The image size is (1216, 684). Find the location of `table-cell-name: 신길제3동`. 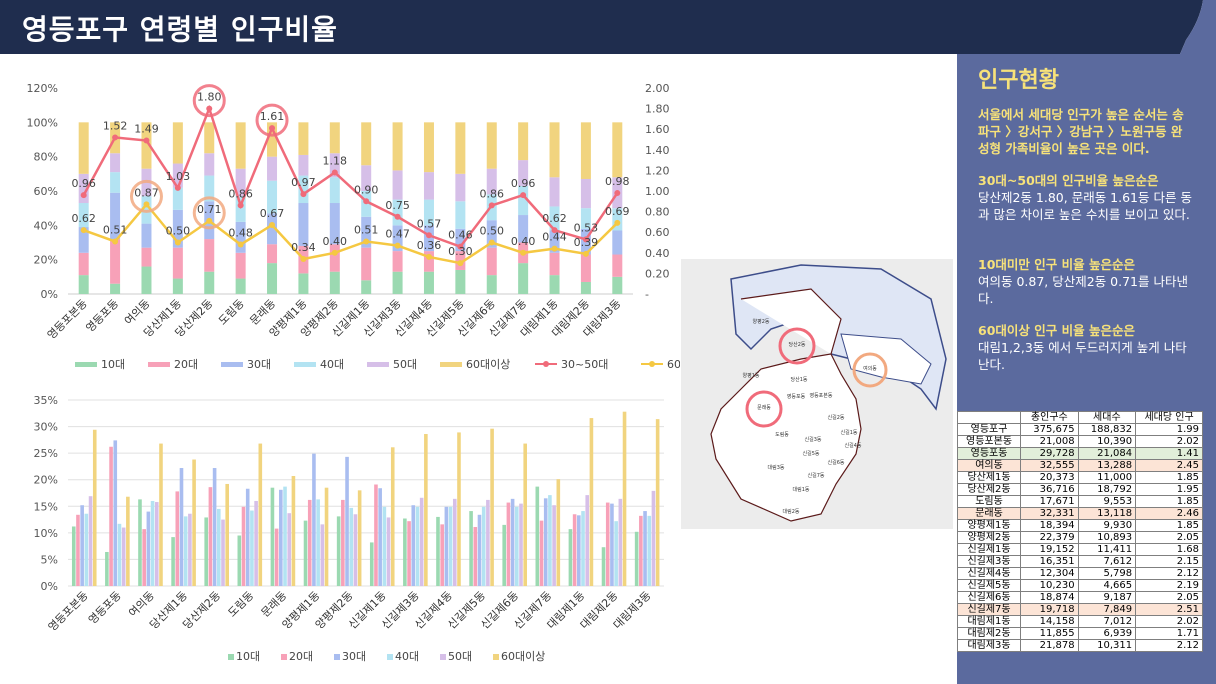

table-cell-name: 신길제3동 is located at coordinates (989, 561).